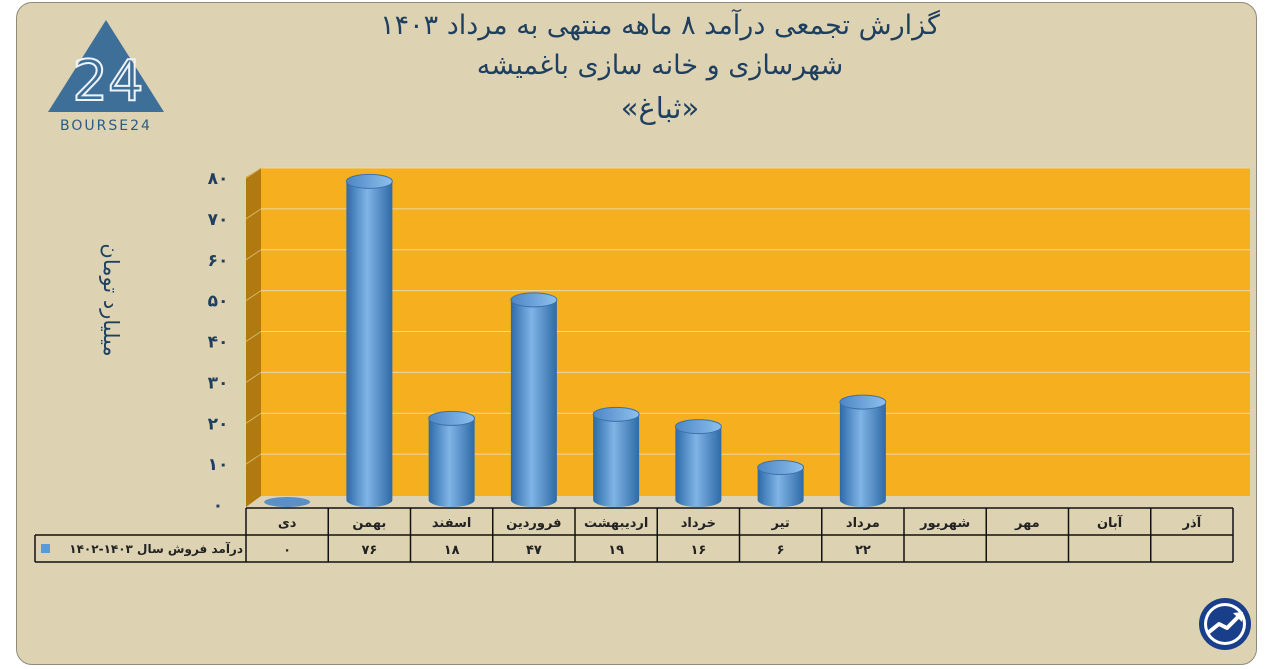  What do you see at coordinates (218, 506) in the screenshot?
I see `y-tick-label: ۰` at bounding box center [218, 506].